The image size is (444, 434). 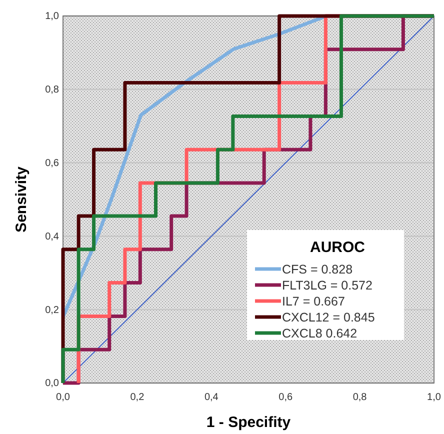 I want to click on y-tick-label: 0,8, so click(x=52, y=90).